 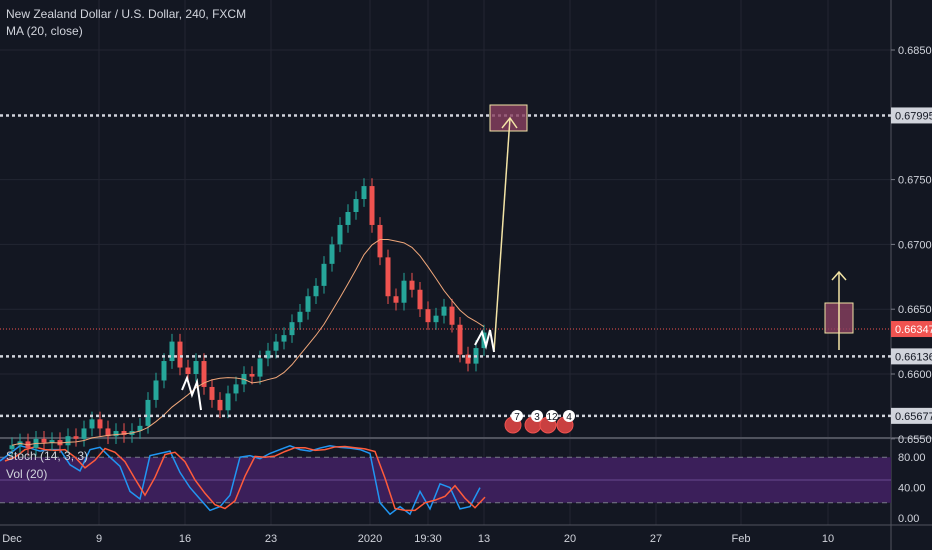 I want to click on stoch-k-line, so click(x=240, y=480).